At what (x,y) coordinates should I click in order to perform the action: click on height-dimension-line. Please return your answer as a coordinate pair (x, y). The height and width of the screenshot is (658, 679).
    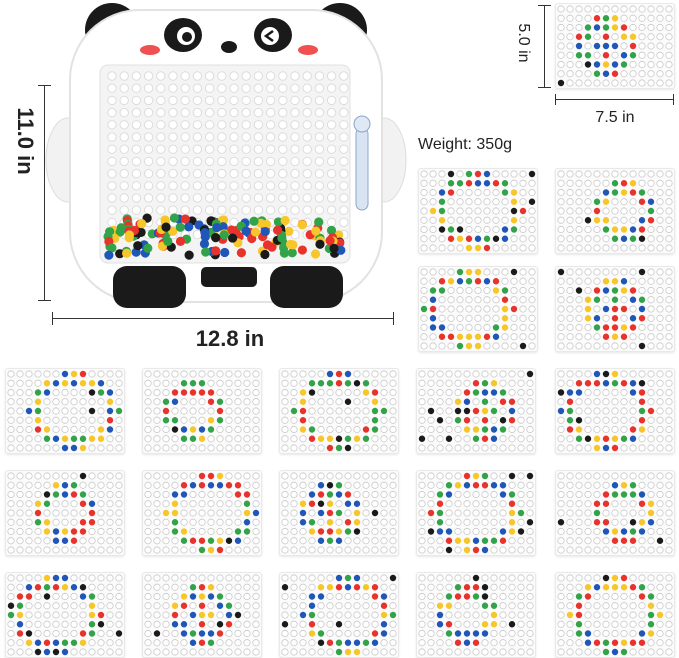
    Looking at the image, I should click on (44, 192).